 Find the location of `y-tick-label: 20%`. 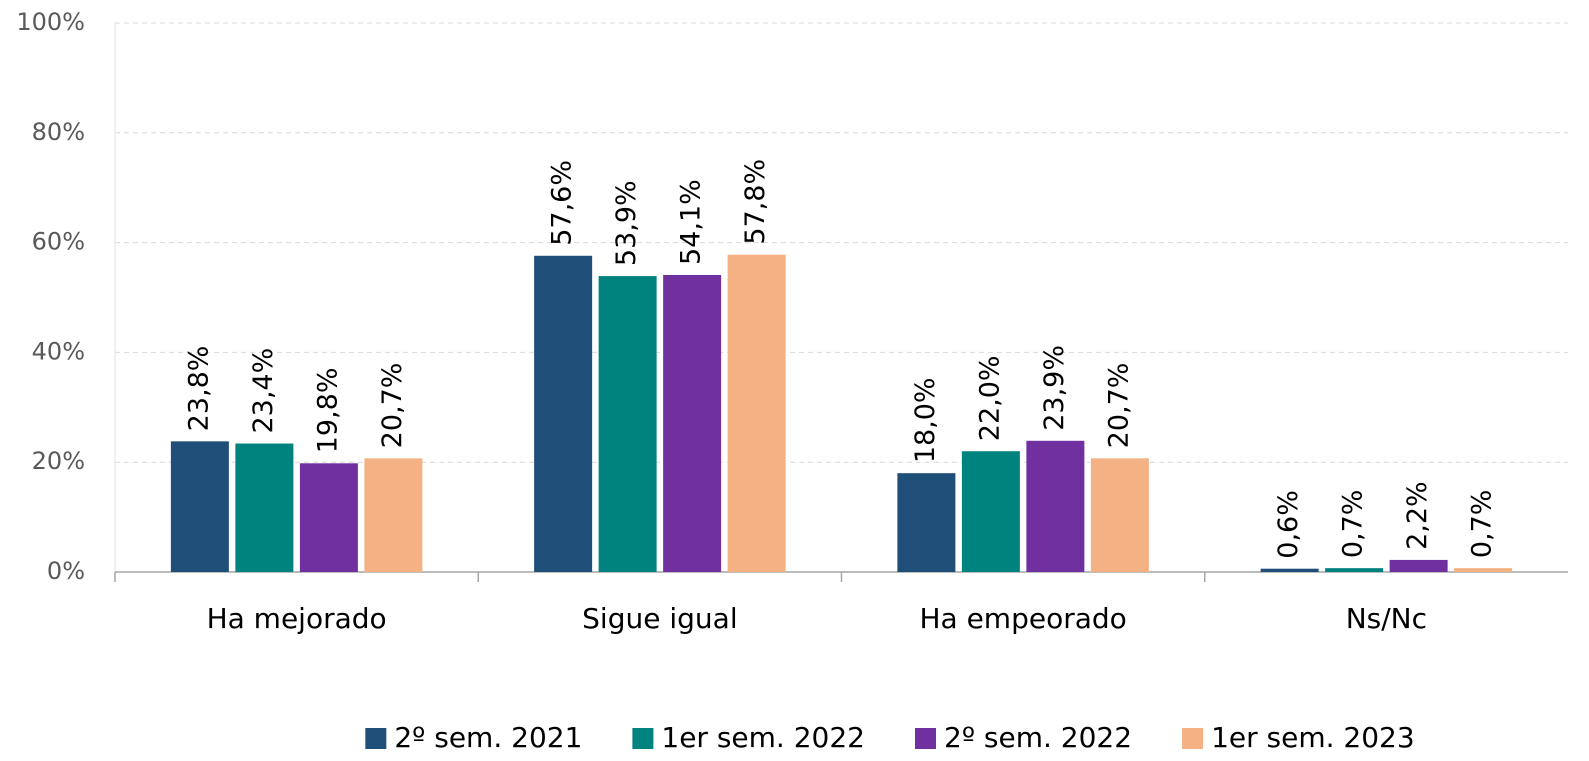

y-tick-label: 20% is located at coordinates (58, 461).